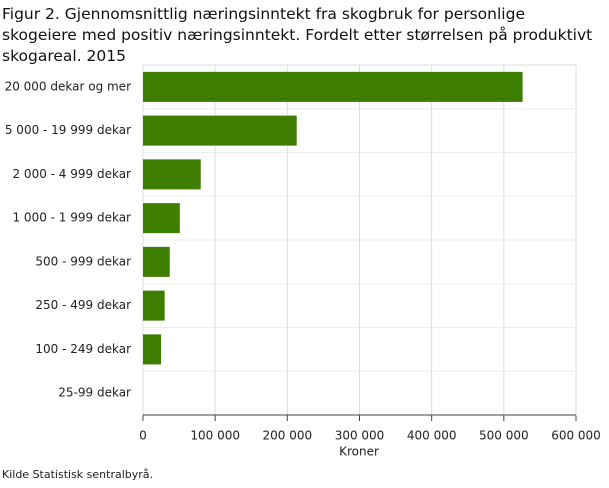 The width and height of the screenshot is (609, 488). I want to click on x-tick-label: 0, so click(143, 436).